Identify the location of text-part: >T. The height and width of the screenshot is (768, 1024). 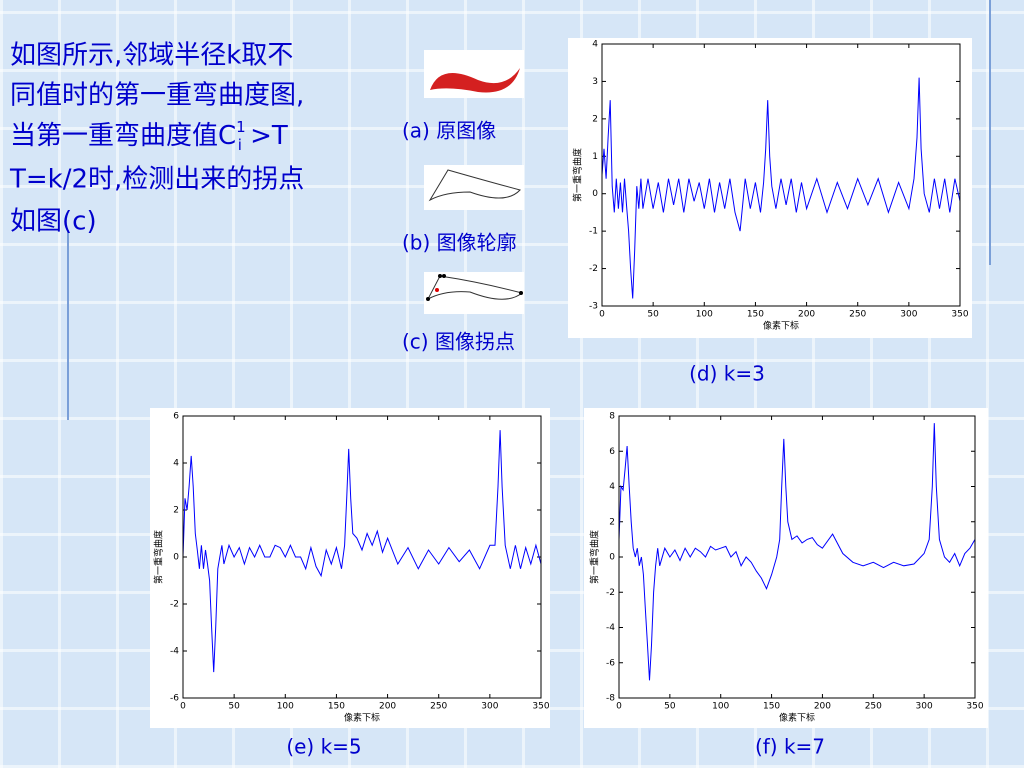
(265, 136).